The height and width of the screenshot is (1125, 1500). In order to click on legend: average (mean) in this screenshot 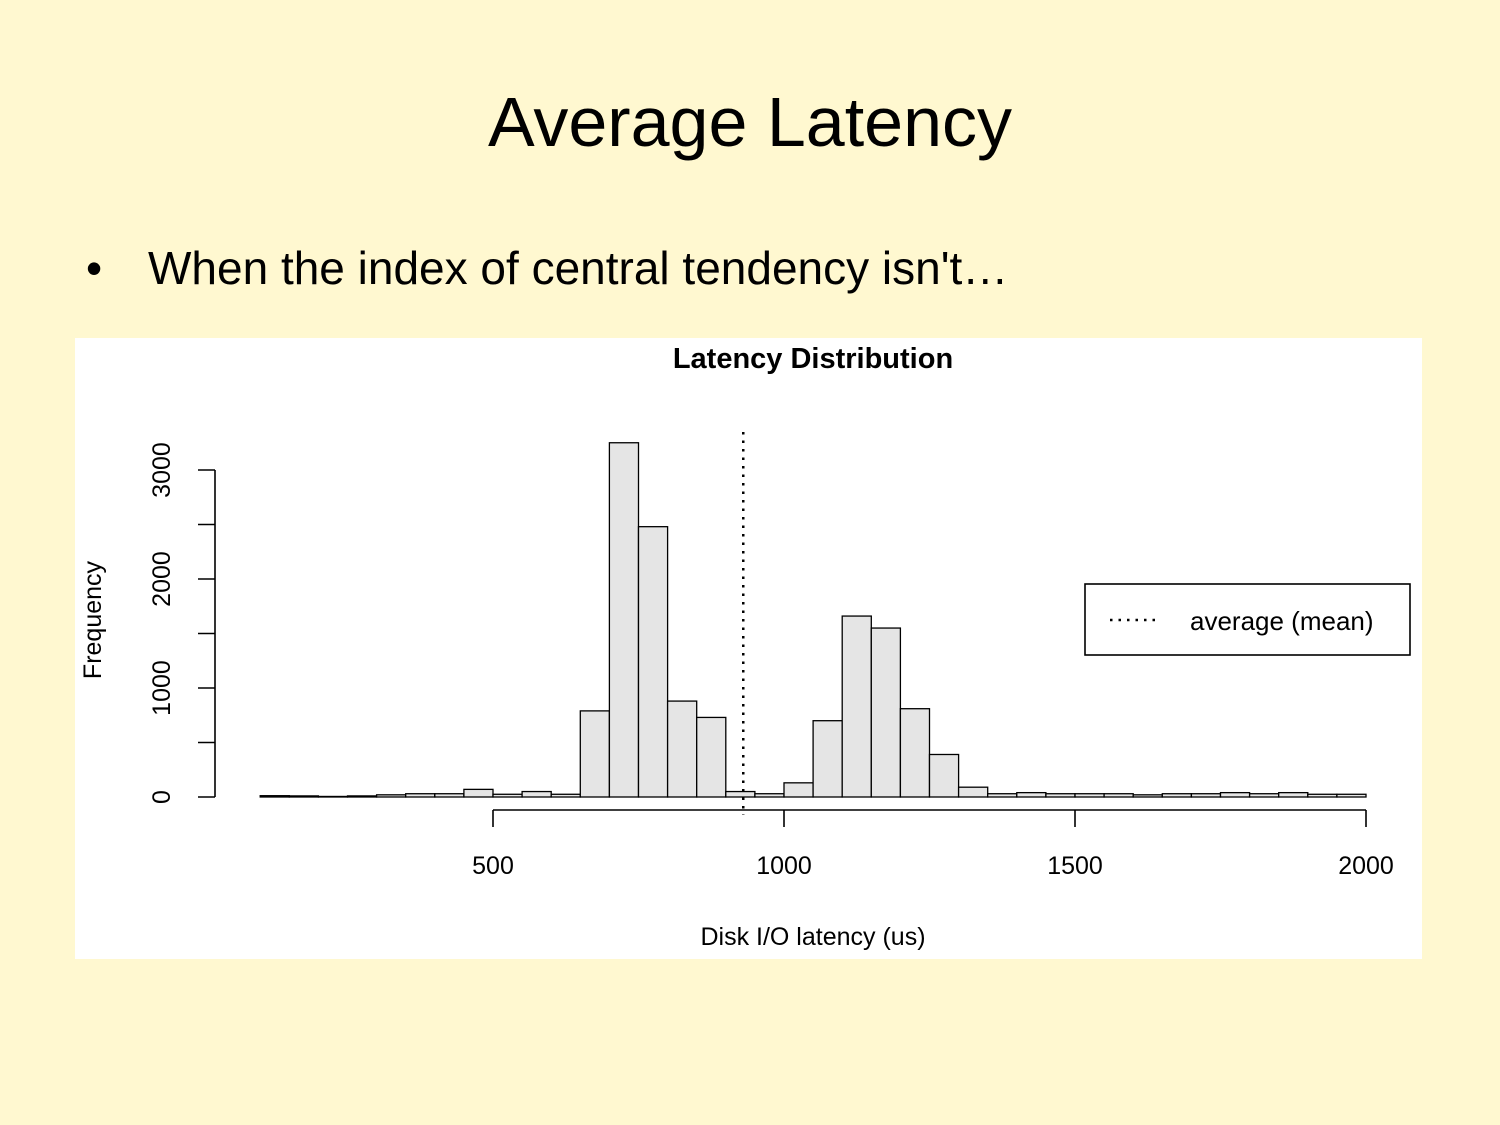, I will do `click(1247, 619)`.